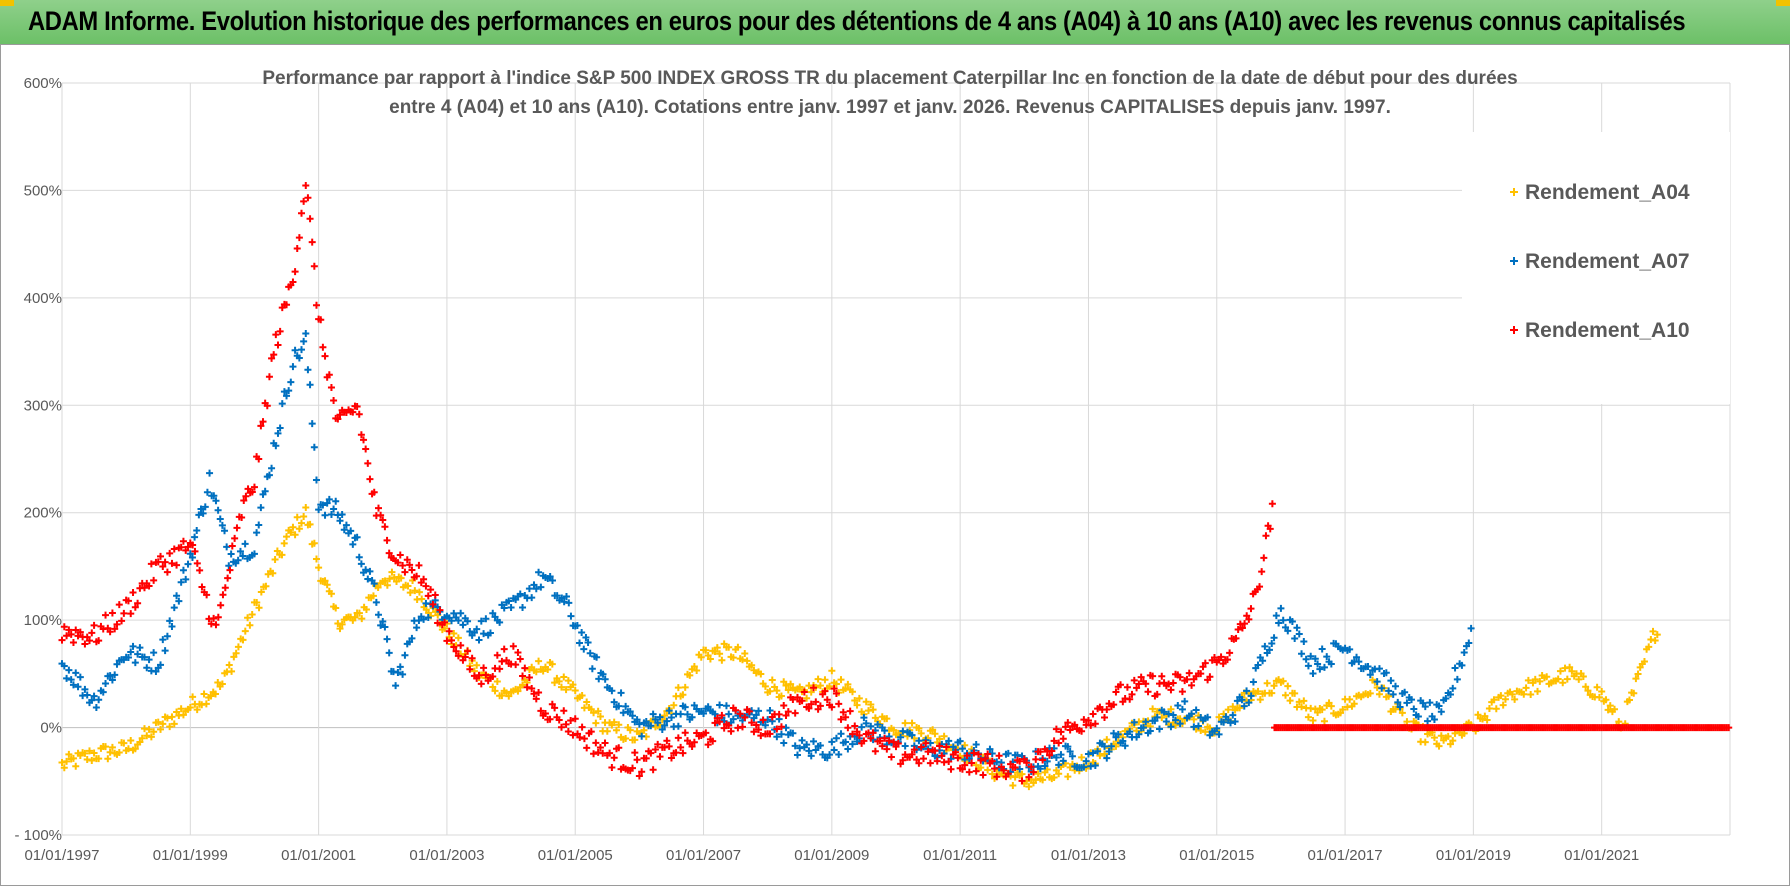  What do you see at coordinates (831, 855) in the screenshot?
I see `x-tick-label: 01/01/2009` at bounding box center [831, 855].